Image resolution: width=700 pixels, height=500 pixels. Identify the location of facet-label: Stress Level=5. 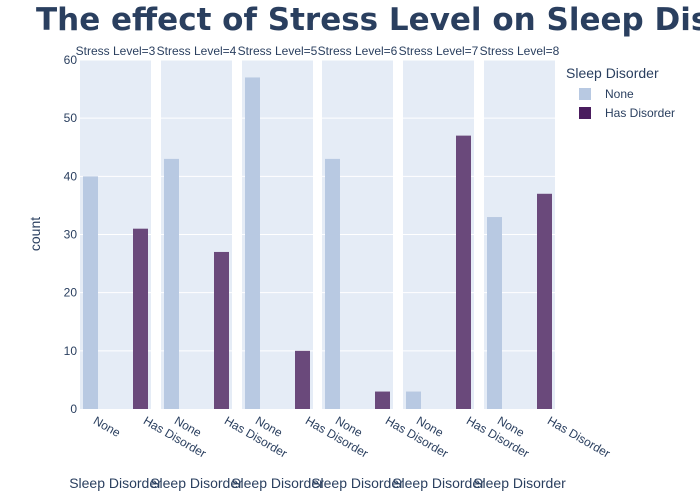
(278, 51).